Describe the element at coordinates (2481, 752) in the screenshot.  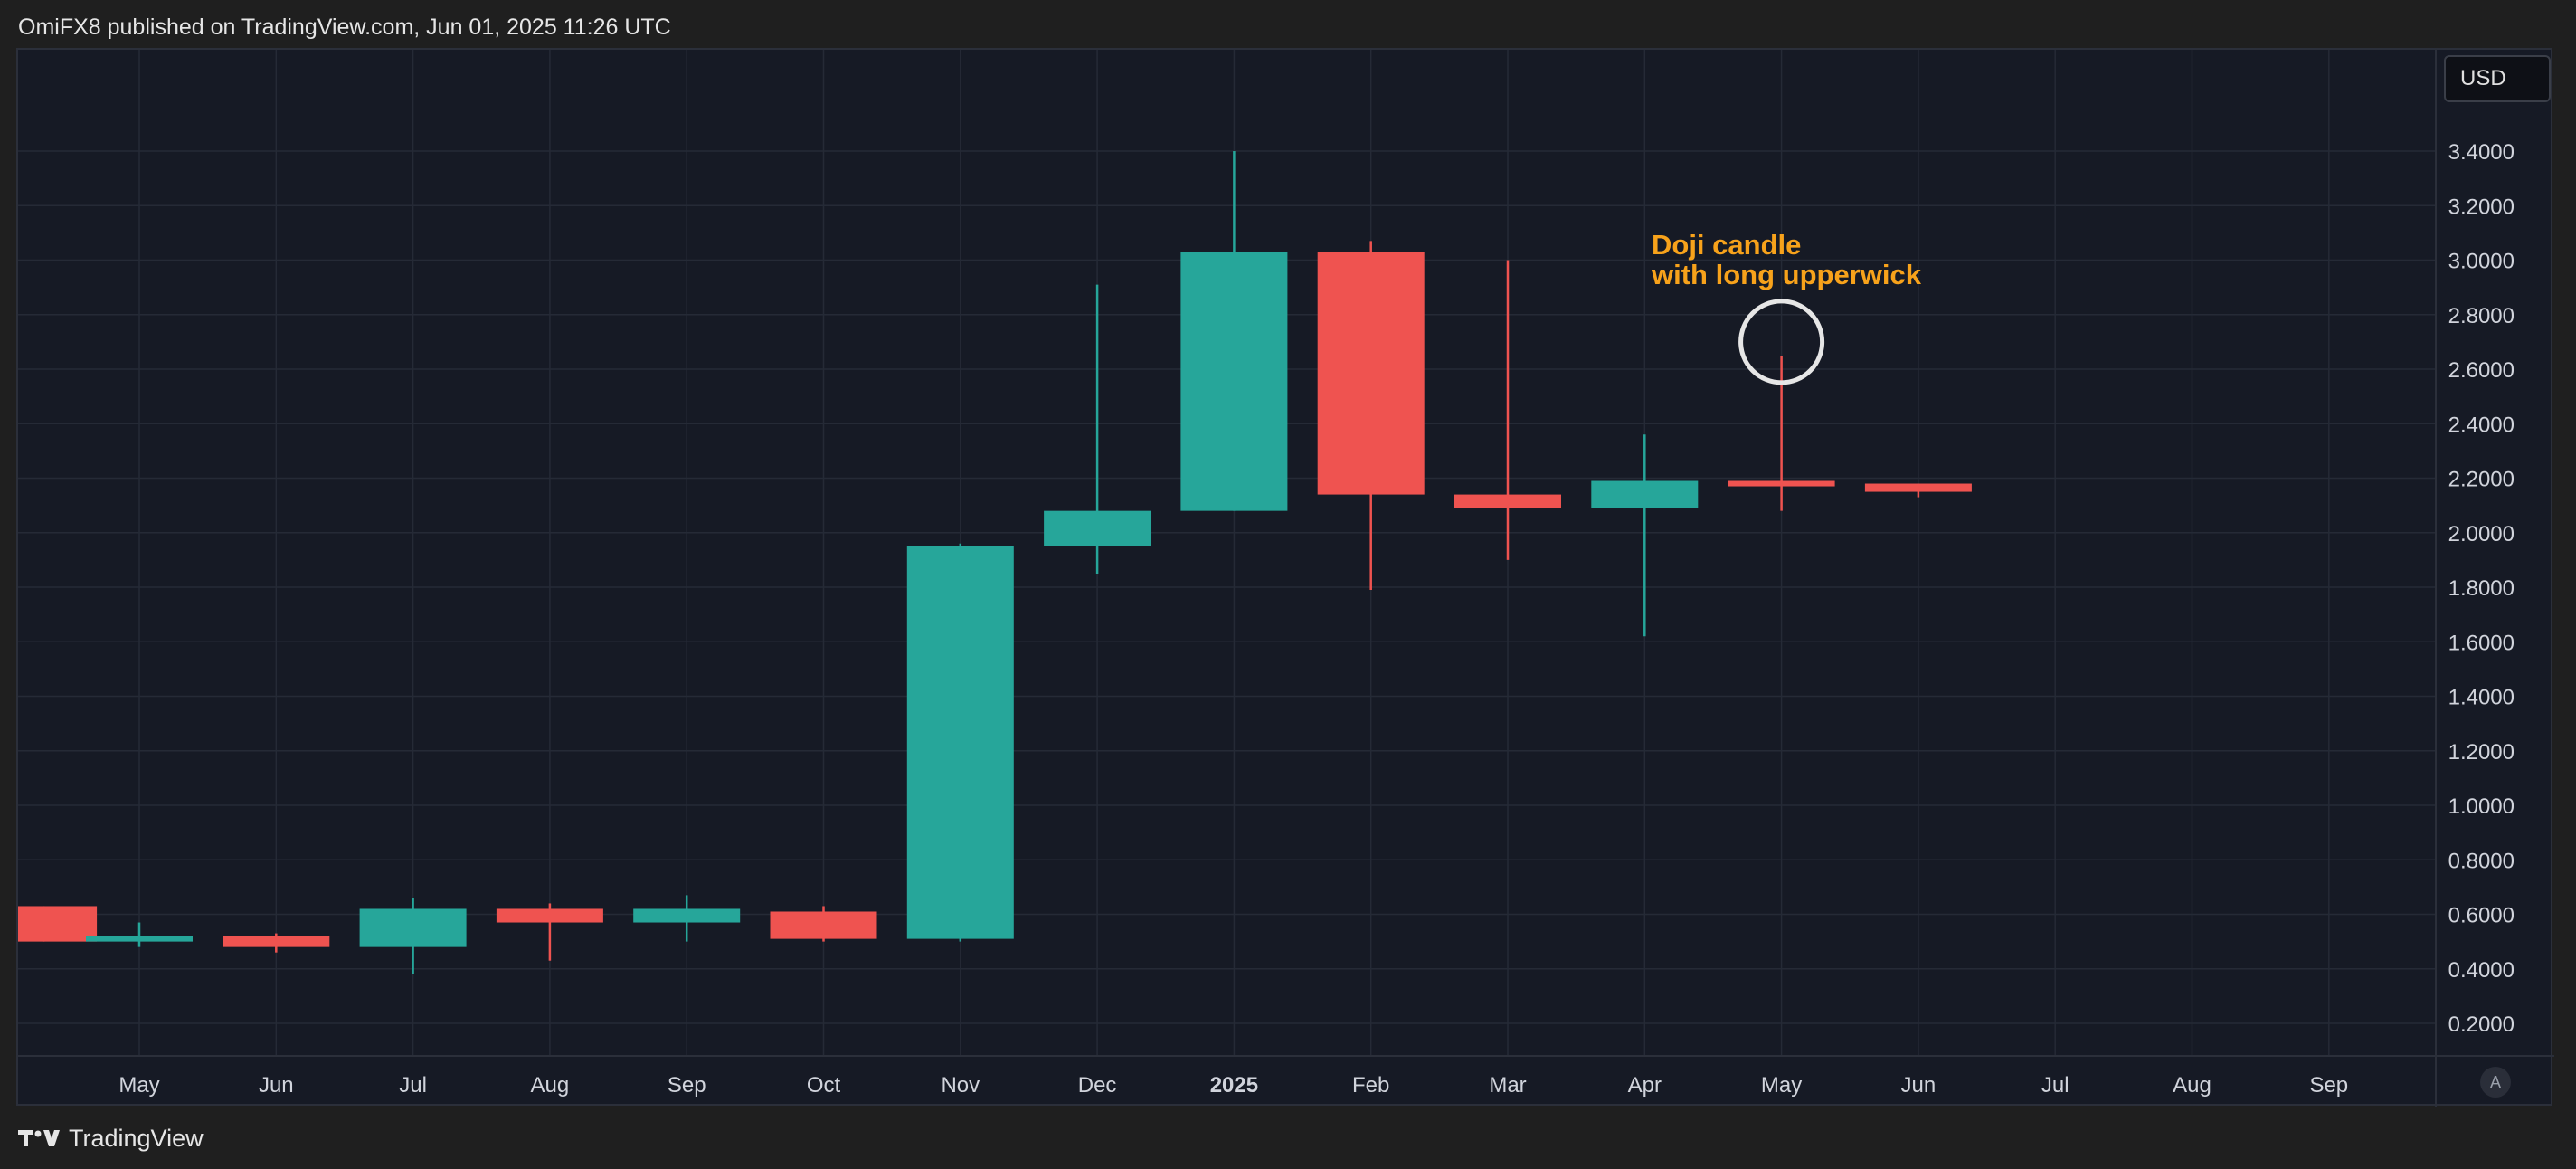
I see `y-tick-label: 1.2000` at that location.